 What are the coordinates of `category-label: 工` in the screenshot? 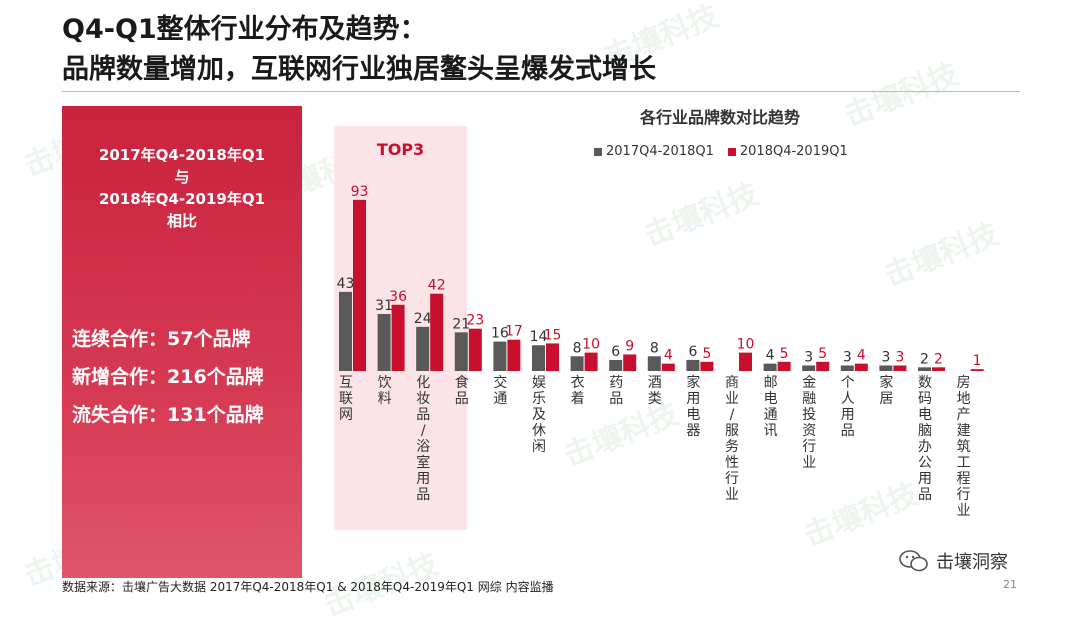 It's located at (964, 463).